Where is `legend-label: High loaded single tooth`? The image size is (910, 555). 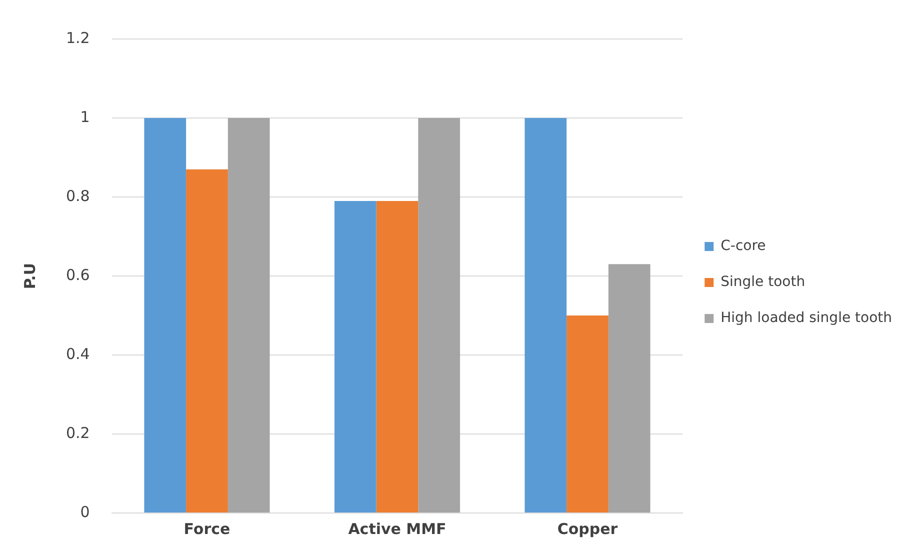
legend-label: High loaded single tooth is located at coordinates (806, 318).